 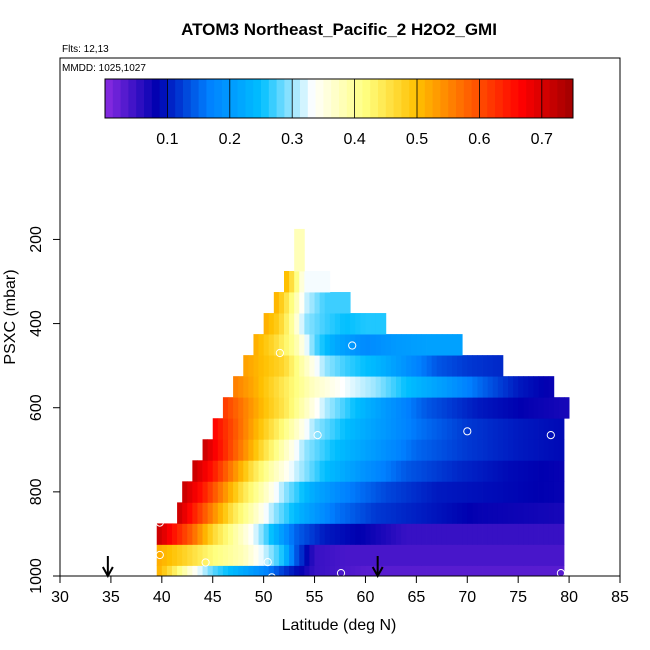 I want to click on x-axis: 30 35 40 45 50 55 60 65 70 75 80 85, so click(x=340, y=591).